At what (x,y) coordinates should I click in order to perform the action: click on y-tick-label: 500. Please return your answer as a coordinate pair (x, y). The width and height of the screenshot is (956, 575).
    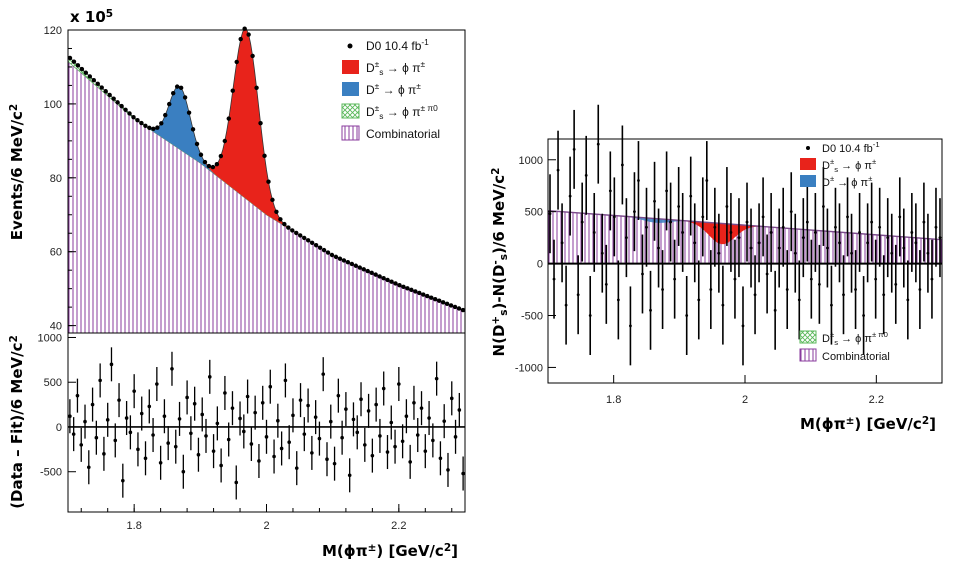
    Looking at the image, I should click on (53, 383).